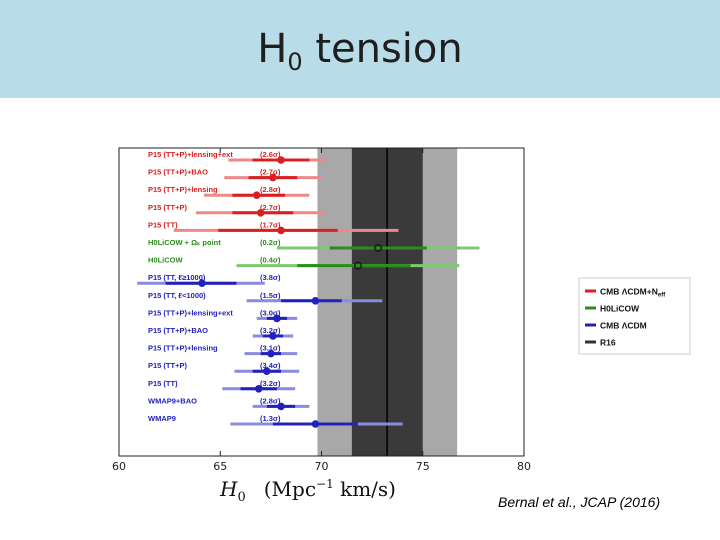 The height and width of the screenshot is (540, 720). Describe the element at coordinates (272, 49) in the screenshot. I see `title-symbol: H` at that location.